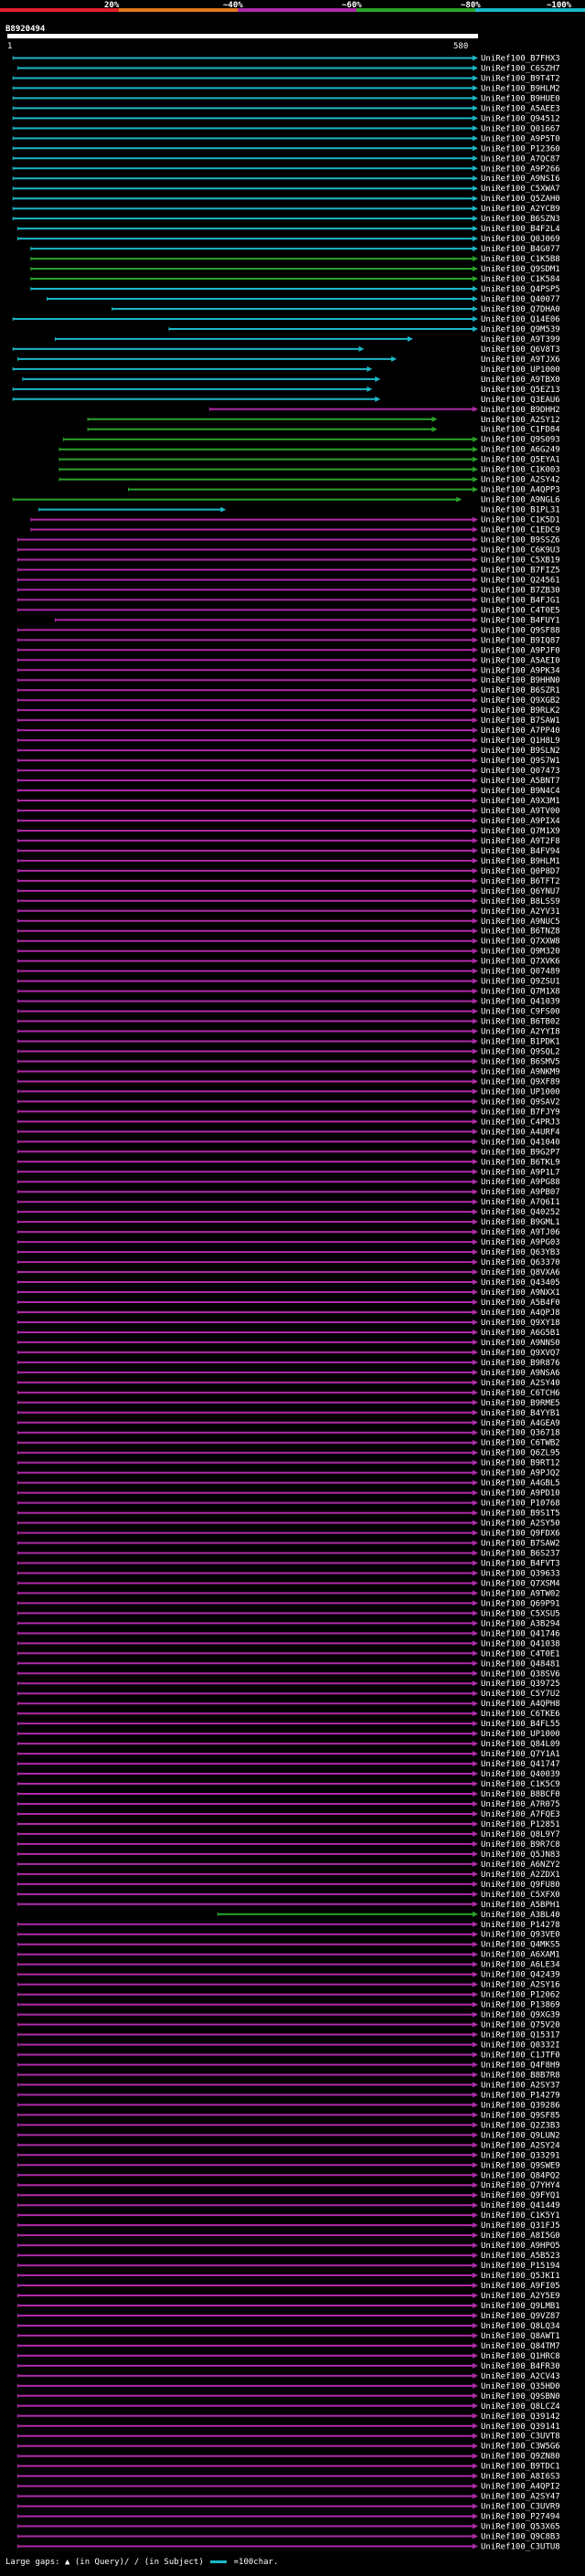 The height and width of the screenshot is (2576, 585). What do you see at coordinates (520, 530) in the screenshot?
I see `hit-label: UniRef100_C1EDC9` at bounding box center [520, 530].